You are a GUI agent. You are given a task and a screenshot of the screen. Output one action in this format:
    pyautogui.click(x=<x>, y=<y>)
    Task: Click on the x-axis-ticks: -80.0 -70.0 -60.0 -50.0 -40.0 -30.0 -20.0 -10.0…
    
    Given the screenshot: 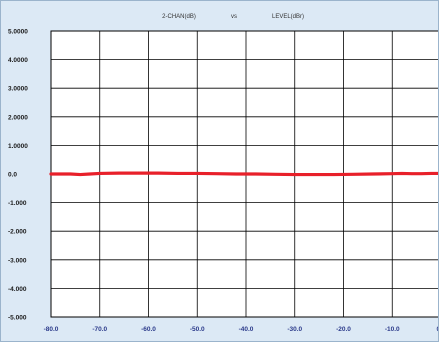 What is the action you would take?
    pyautogui.click(x=241, y=329)
    